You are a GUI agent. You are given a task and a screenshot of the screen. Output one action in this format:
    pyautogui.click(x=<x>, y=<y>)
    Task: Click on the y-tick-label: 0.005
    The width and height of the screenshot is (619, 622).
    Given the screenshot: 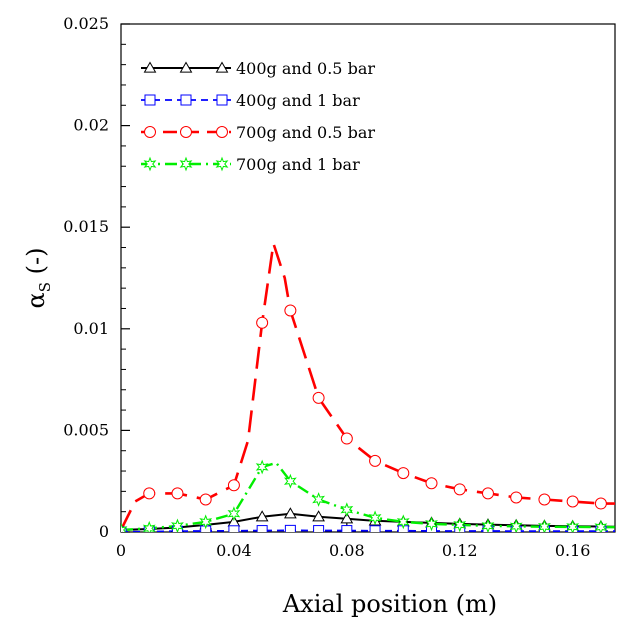 What is the action you would take?
    pyautogui.click(x=86, y=429)
    